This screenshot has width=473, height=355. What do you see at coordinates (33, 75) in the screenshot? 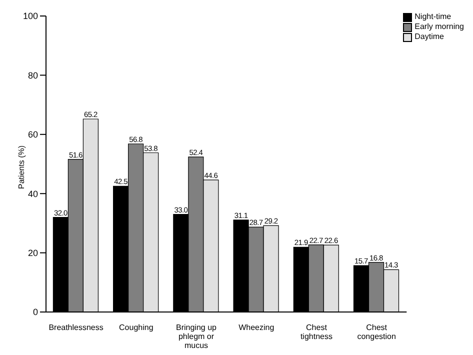
I see `y-tick-label: 80` at bounding box center [33, 75].